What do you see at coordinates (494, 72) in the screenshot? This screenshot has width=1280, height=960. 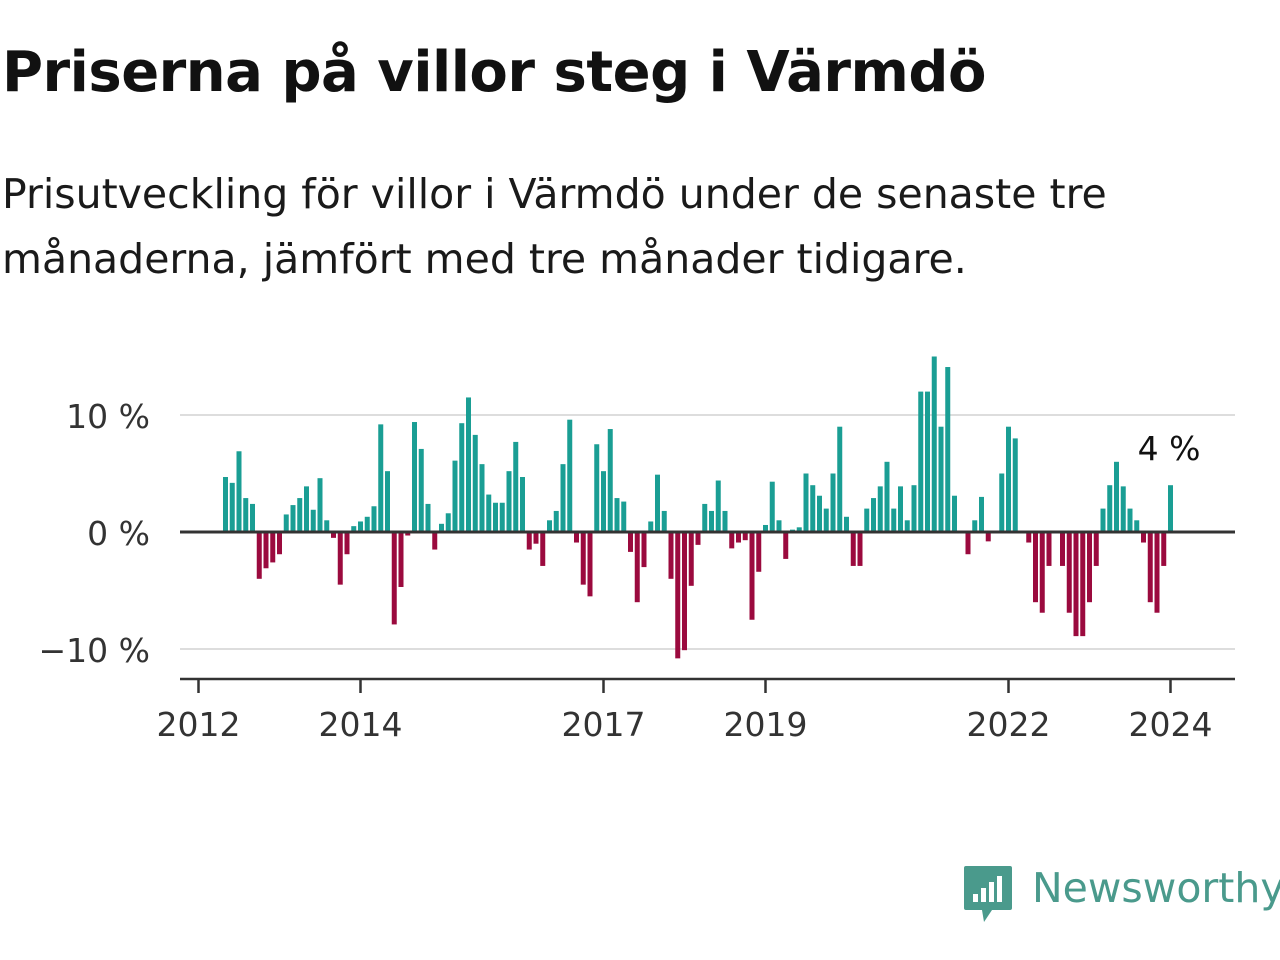 I see `chart-title: Priserna på villor steg i Värmdö` at bounding box center [494, 72].